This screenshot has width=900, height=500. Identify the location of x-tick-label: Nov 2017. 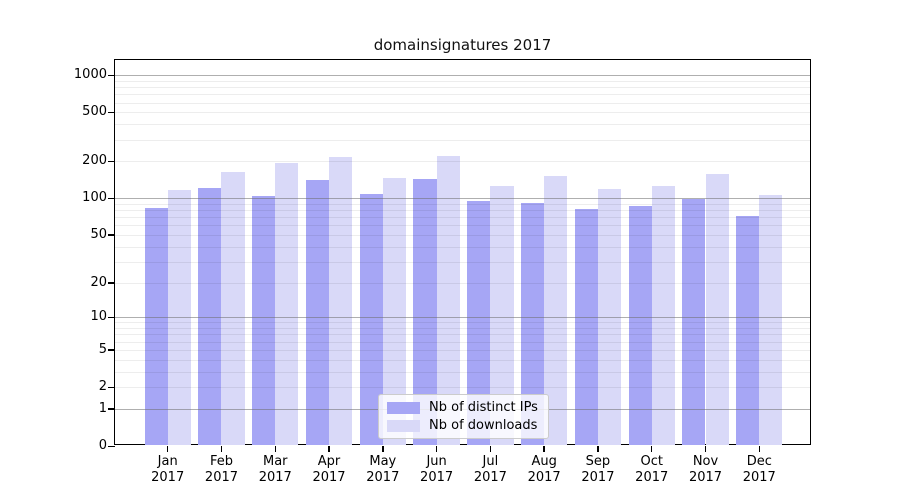
(705, 469).